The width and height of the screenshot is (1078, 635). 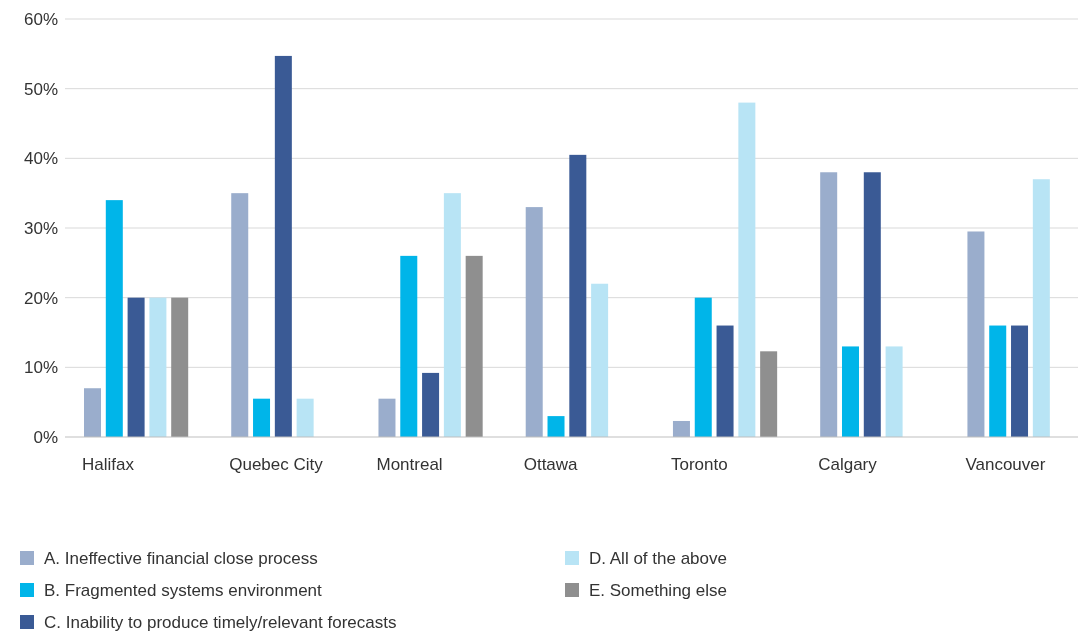 What do you see at coordinates (551, 464) in the screenshot?
I see `x-tick-label: Ottawa` at bounding box center [551, 464].